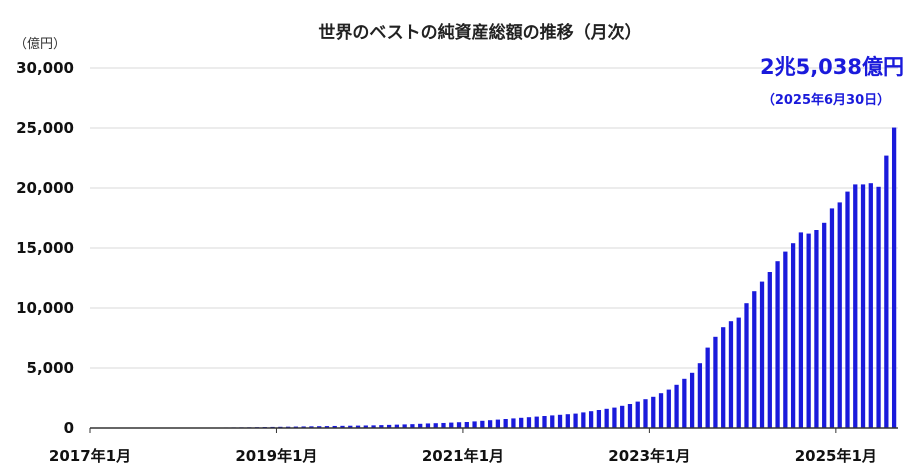 Image resolution: width=921 pixels, height=476 pixels. I want to click on x-tick-label: 2021年1月, so click(463, 456).